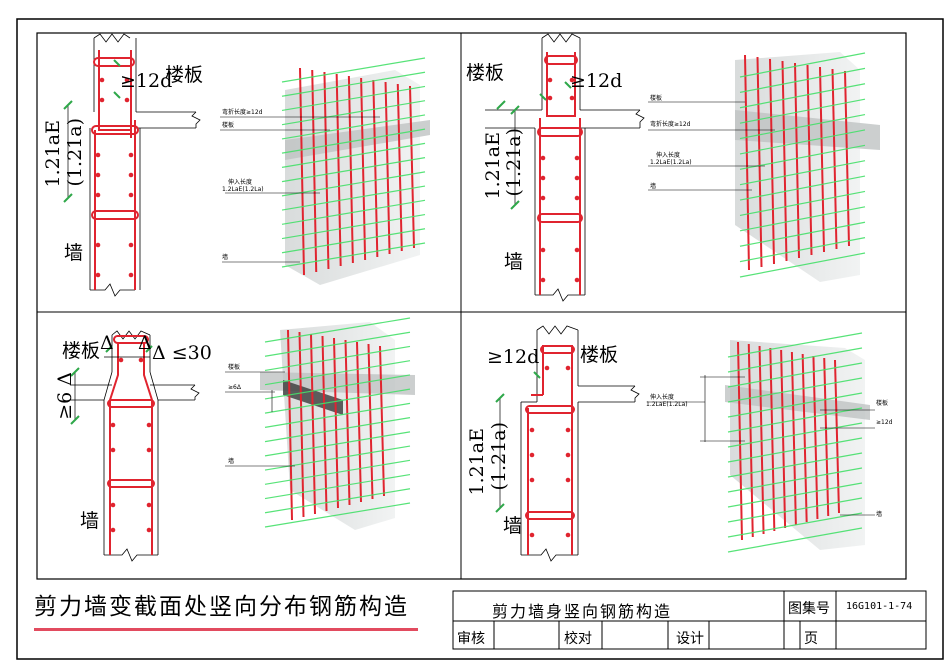  Describe the element at coordinates (809, 609) in the screenshot. I see `title-block-atlas-label: 图集号` at that location.